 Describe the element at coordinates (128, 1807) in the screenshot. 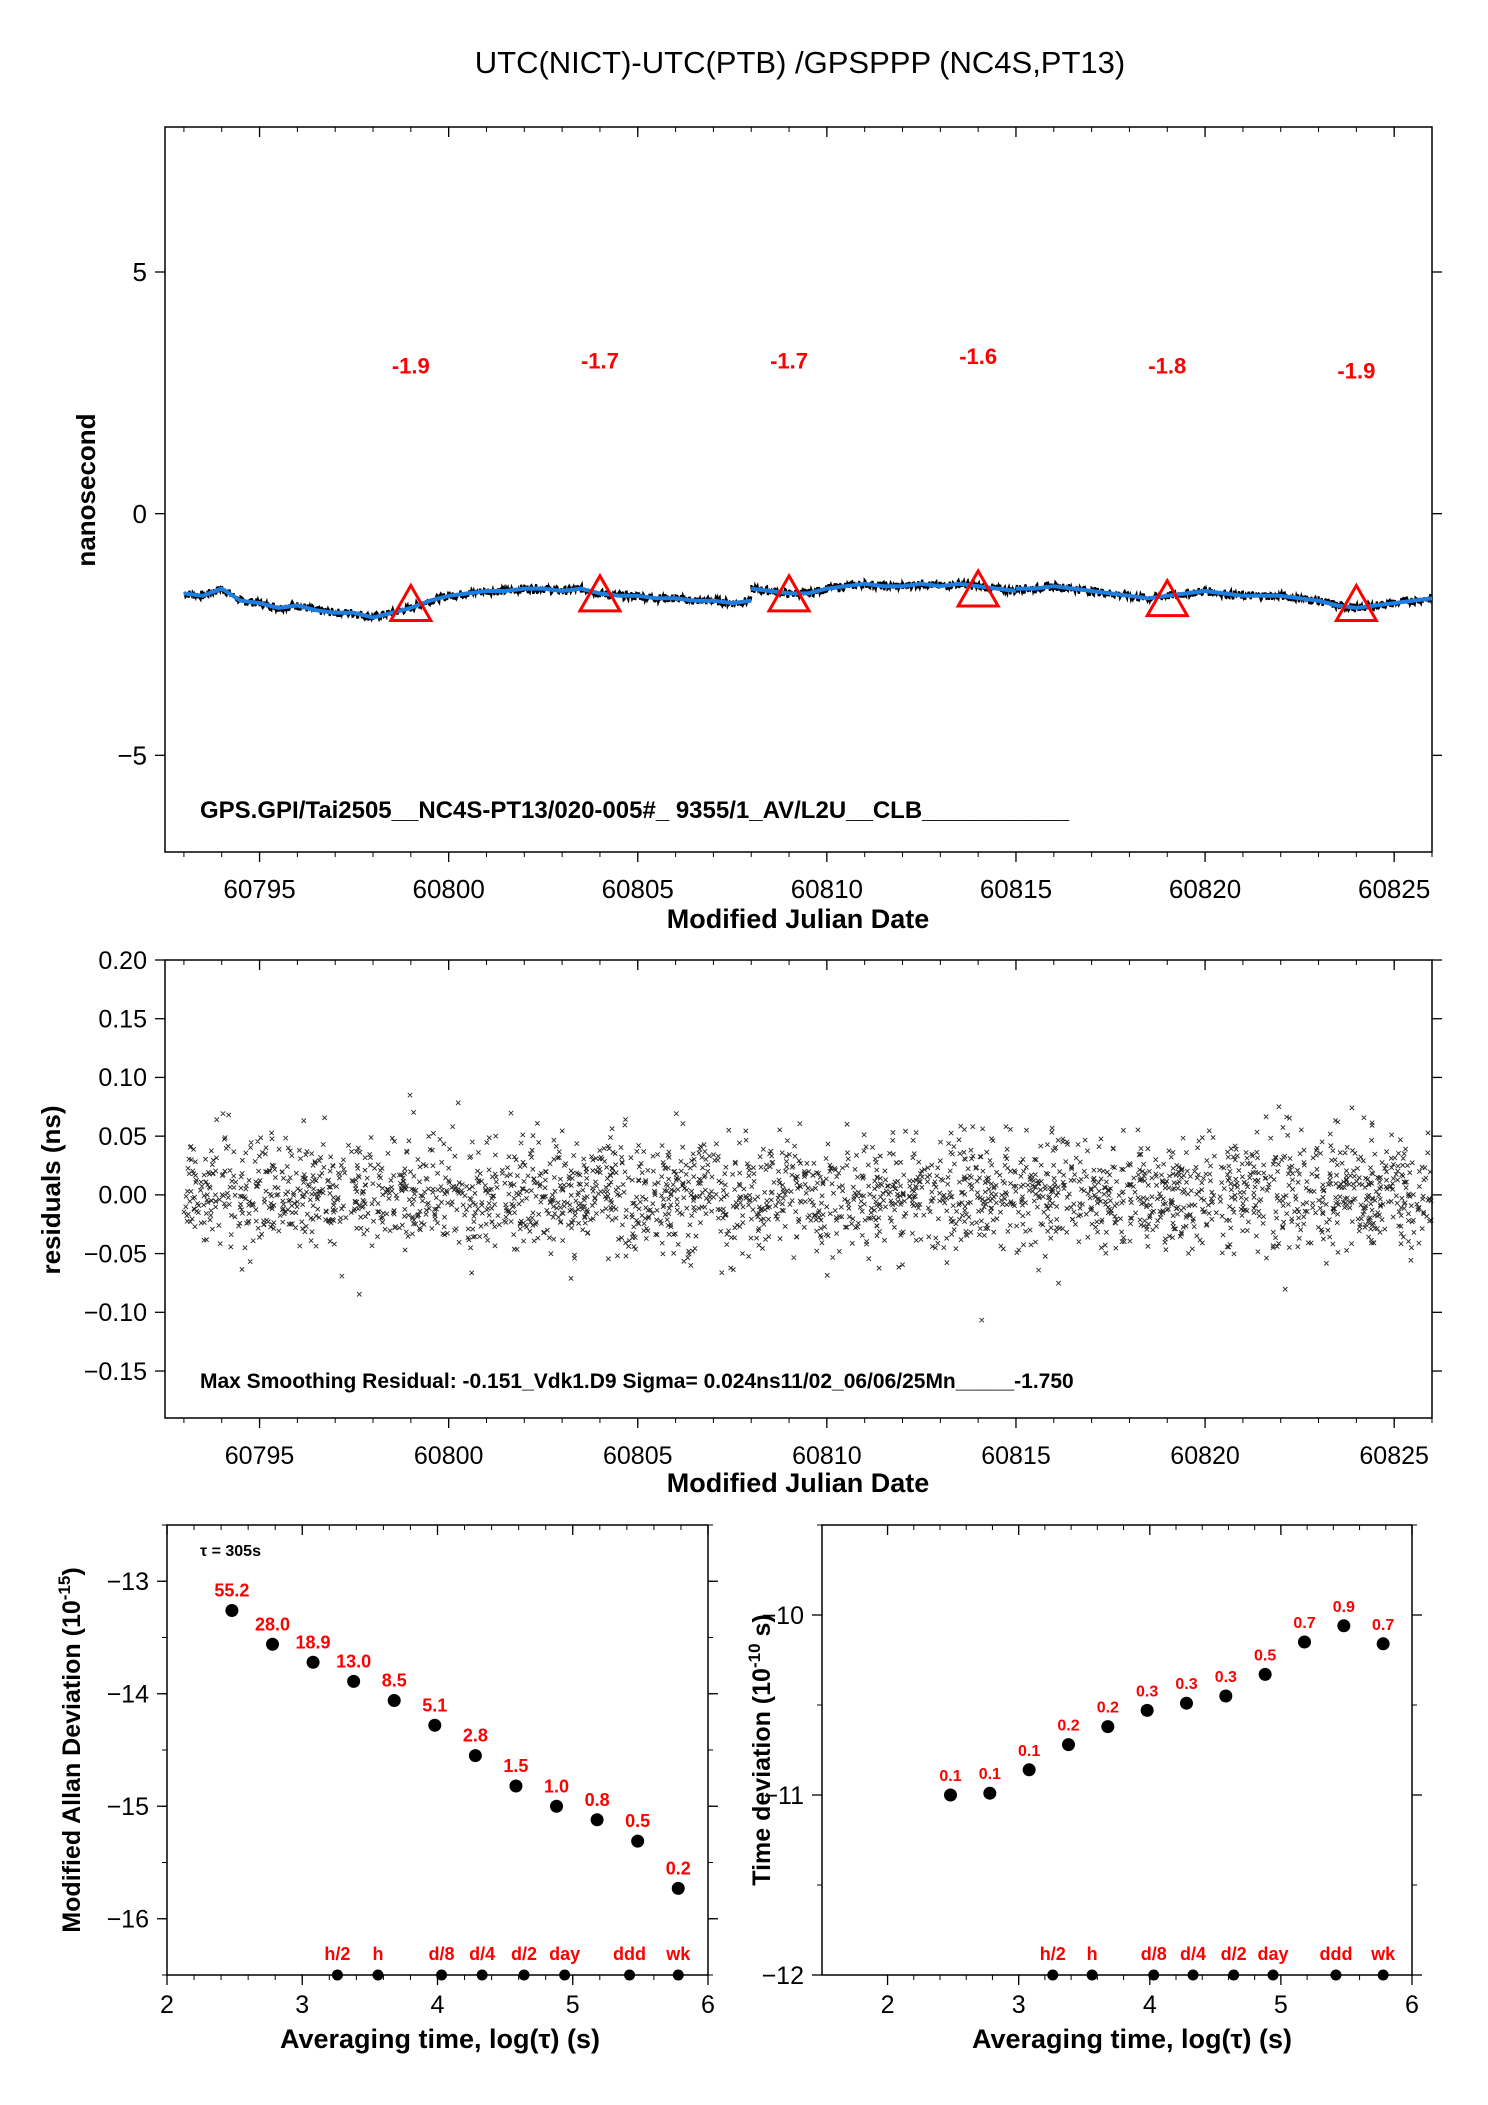

I see `y-tick-label: −15` at that location.